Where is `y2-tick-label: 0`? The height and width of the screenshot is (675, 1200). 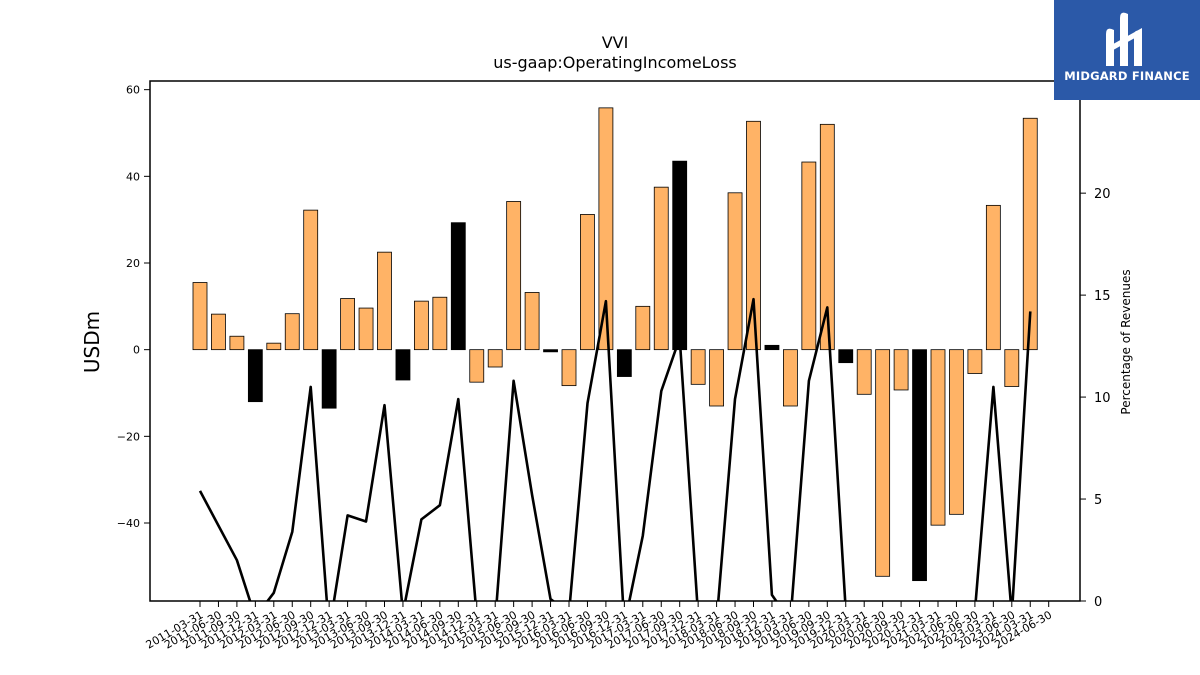
y2-tick-label: 0 is located at coordinates (1098, 602).